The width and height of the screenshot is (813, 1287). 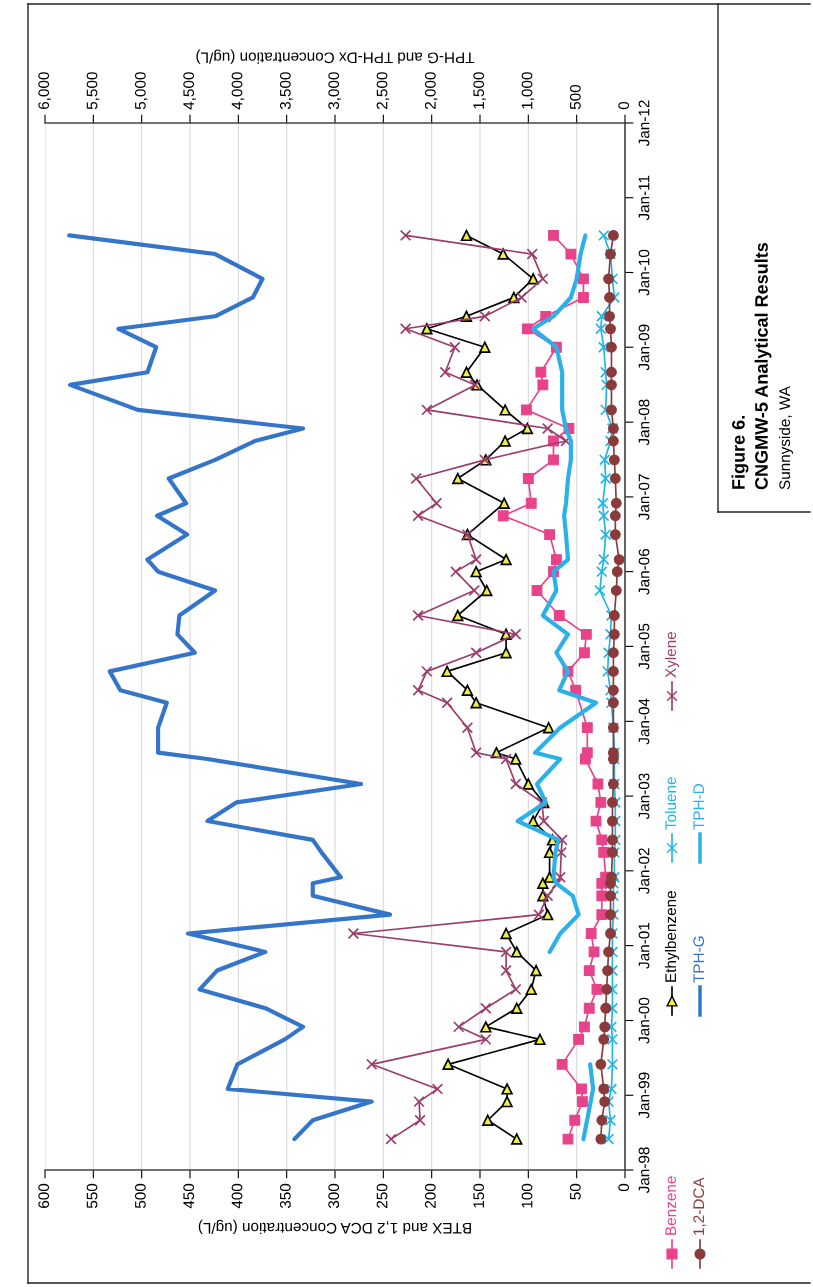 I want to click on x-axis-title: BTEX and 1,2 DCA Concentration (ug/L), so click(x=334, y=1227).